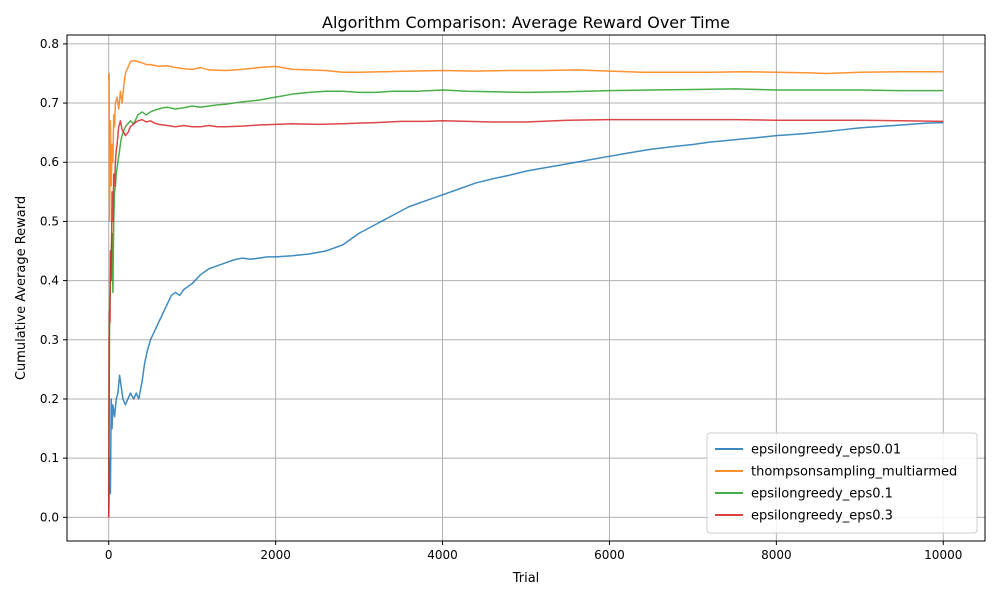  I want to click on legend-box, so click(842, 483).